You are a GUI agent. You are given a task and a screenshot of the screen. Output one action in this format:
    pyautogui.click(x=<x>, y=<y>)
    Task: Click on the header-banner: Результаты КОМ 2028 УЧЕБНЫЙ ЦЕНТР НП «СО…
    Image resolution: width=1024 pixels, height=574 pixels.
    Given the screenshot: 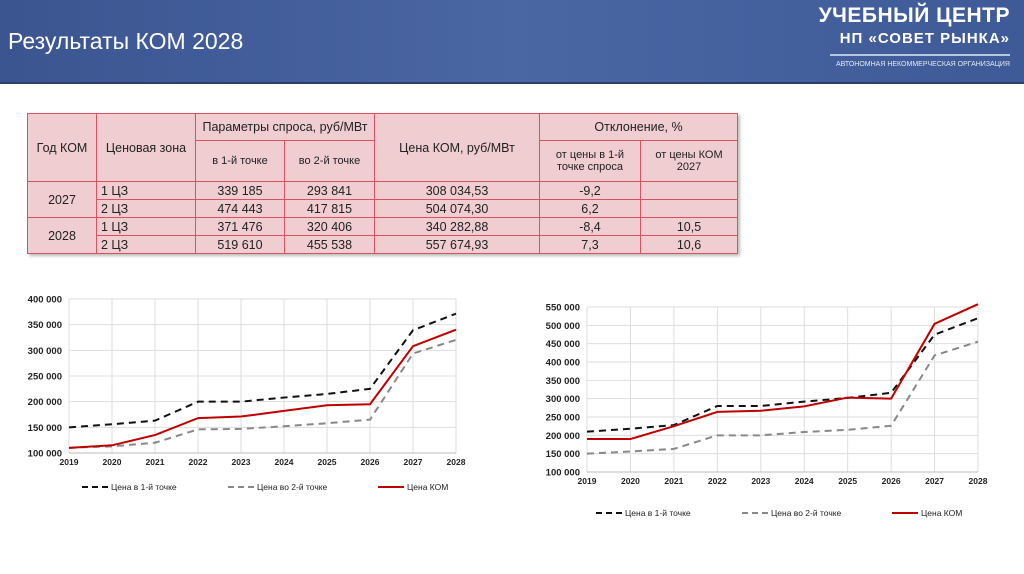 What is the action you would take?
    pyautogui.click(x=512, y=42)
    